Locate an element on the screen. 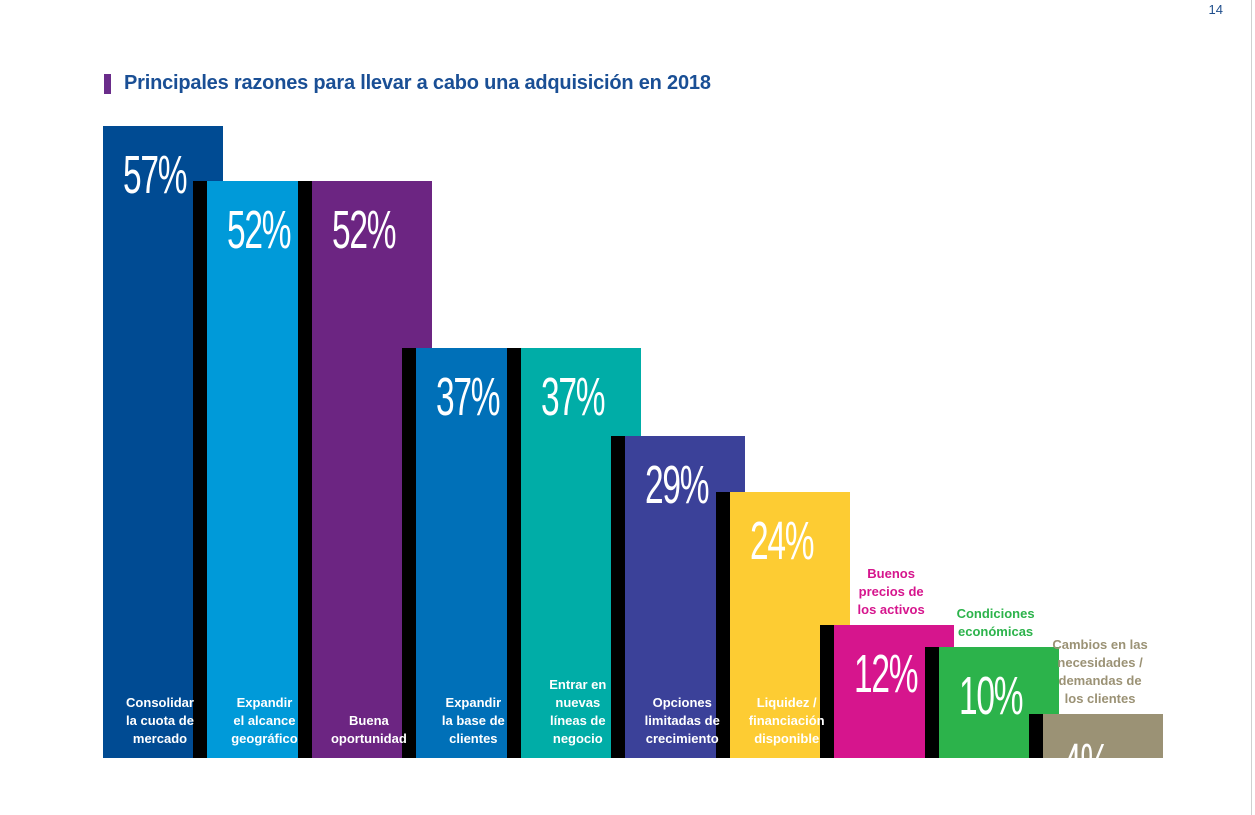  category-label-line: financiación is located at coordinates (786, 720).